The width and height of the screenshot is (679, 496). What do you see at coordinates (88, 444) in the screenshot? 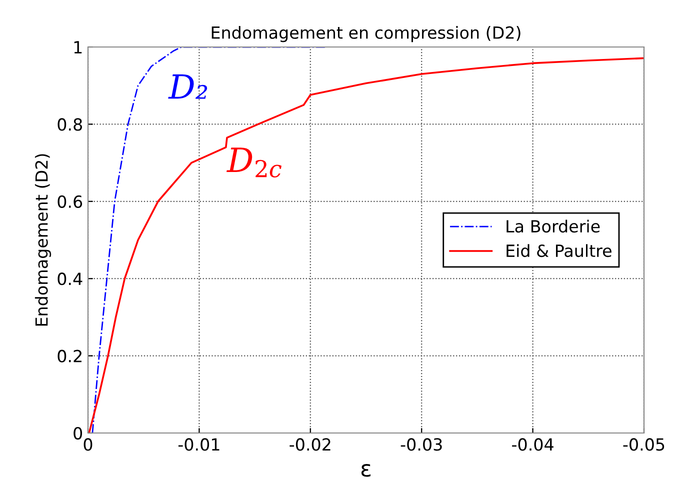
I see `x-tick-label: 0` at bounding box center [88, 444].